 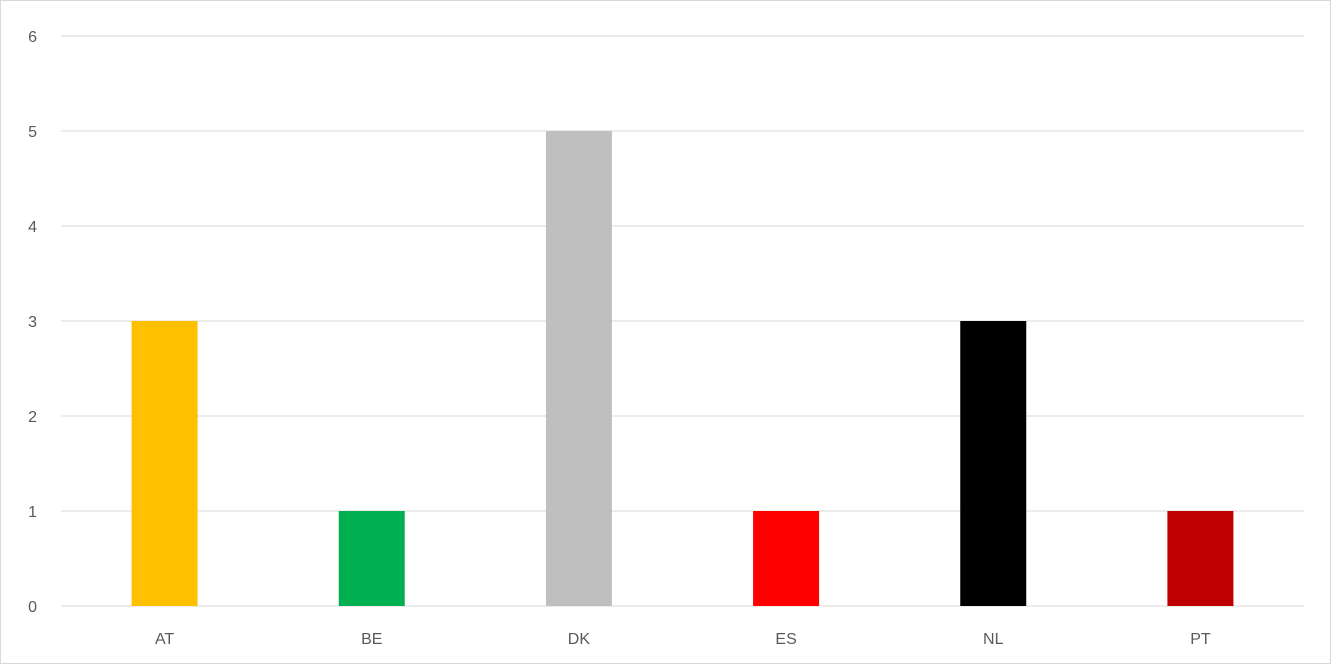 What do you see at coordinates (1200, 558) in the screenshot?
I see `bar-pt` at bounding box center [1200, 558].